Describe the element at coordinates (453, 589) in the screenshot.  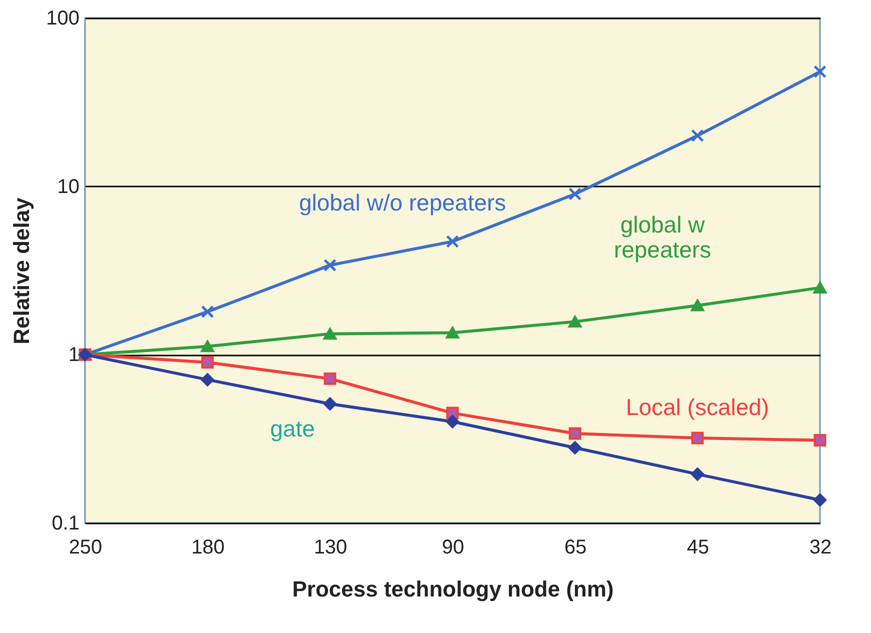
I see `x-axis-title: Process technology node (nm)` at that location.